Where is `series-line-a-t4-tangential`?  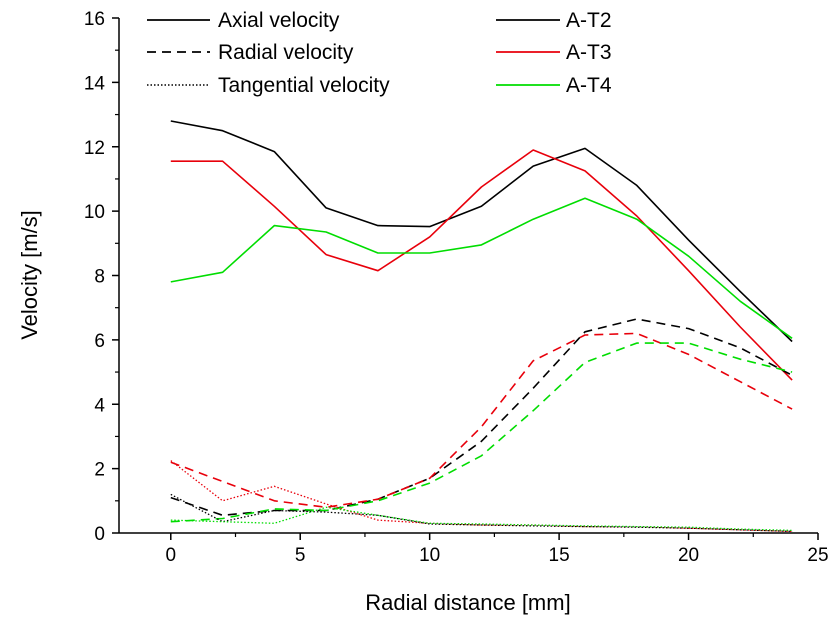
series-line-a-t4-tangential is located at coordinates (481, 519).